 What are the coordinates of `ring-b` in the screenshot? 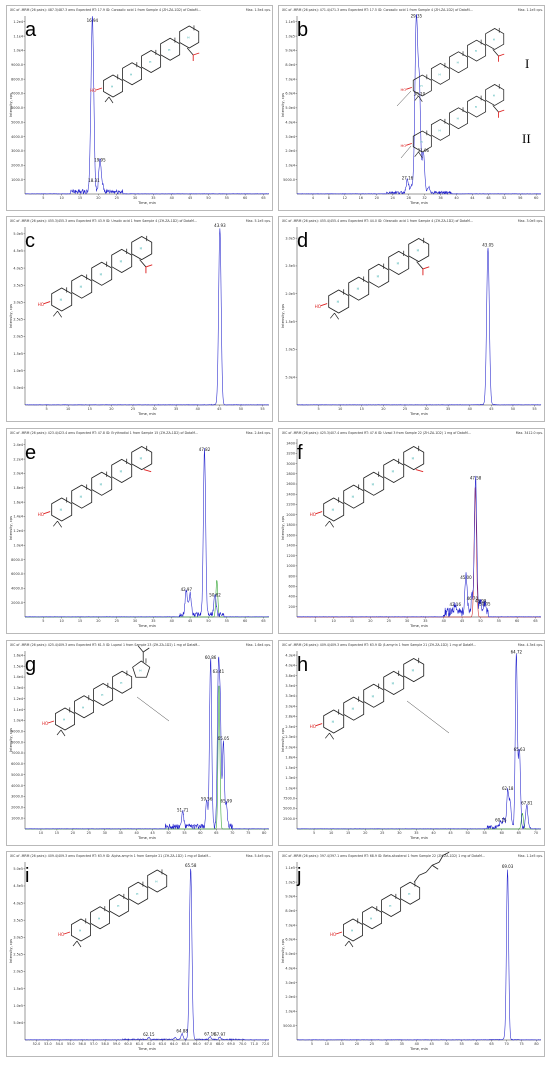 It's located at (354, 496).